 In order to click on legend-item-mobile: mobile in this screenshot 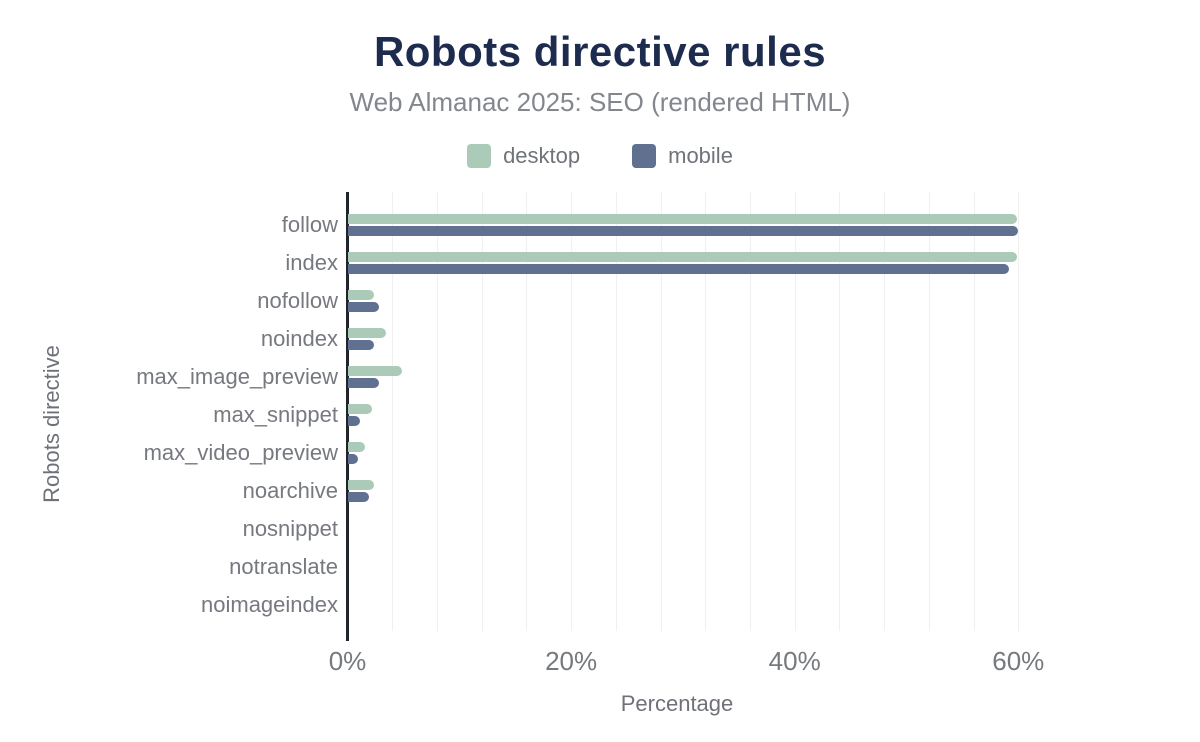, I will do `click(682, 156)`.